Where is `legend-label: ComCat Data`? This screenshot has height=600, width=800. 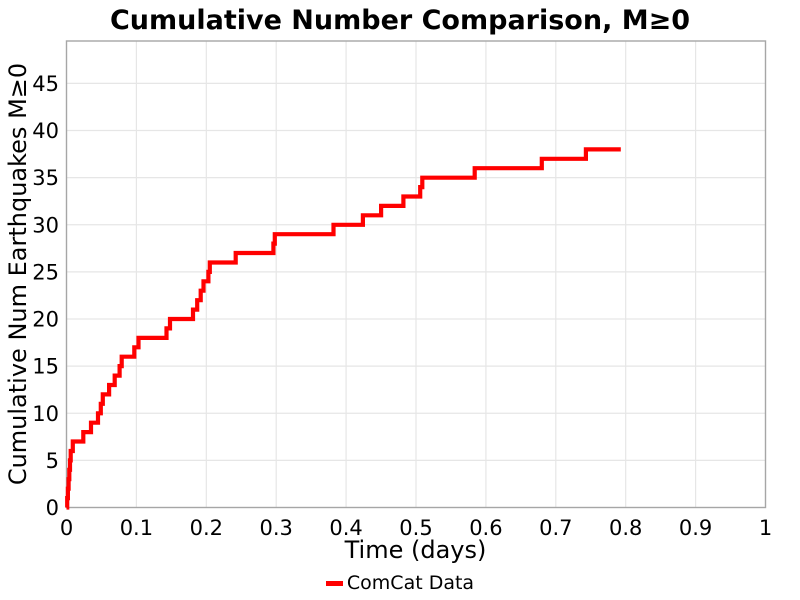 legend-label: ComCat Data is located at coordinates (410, 583).